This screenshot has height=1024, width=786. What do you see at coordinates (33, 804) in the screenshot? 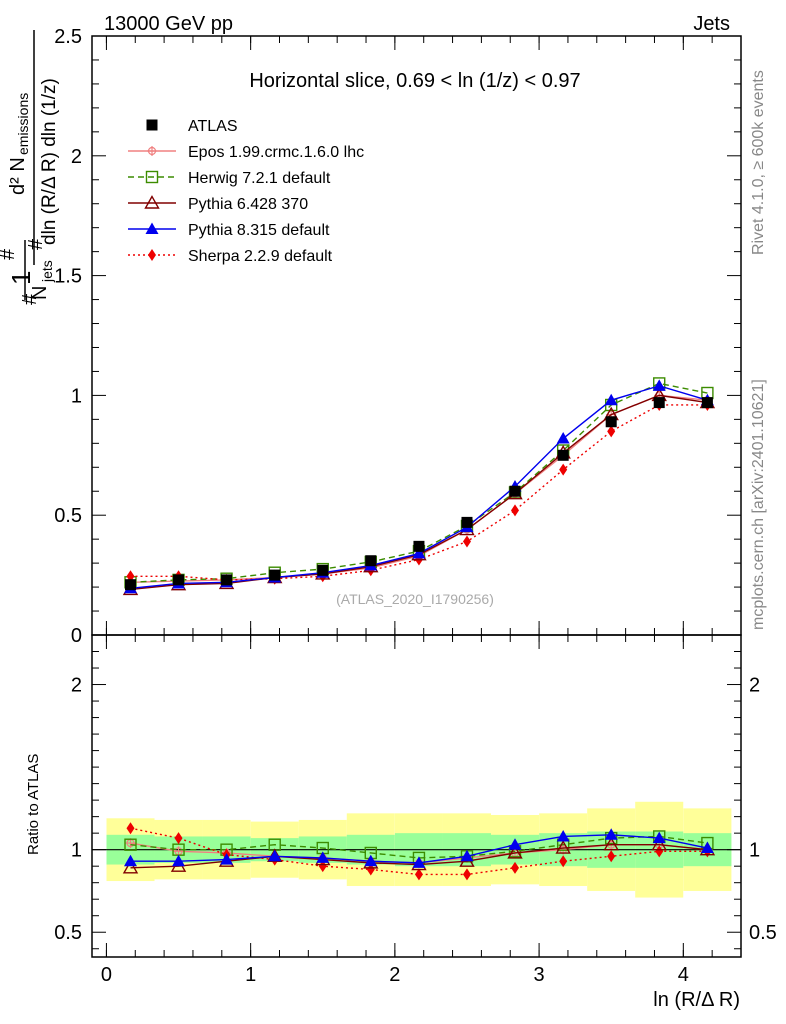
I see `ratio-y-axis-label: Ratio to ATLAS` at bounding box center [33, 804].